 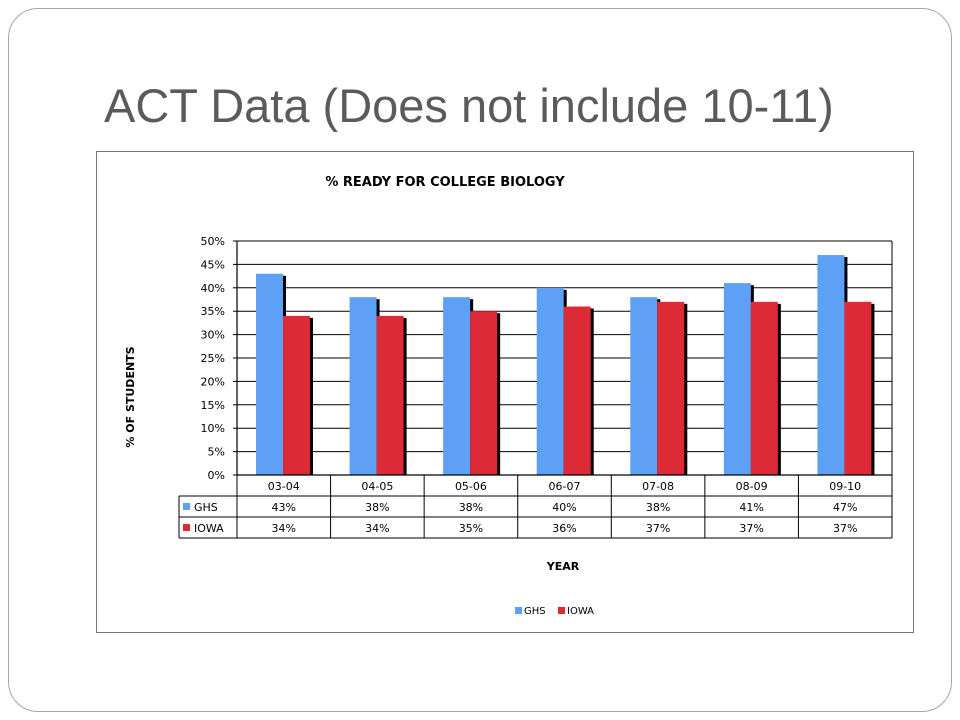 What do you see at coordinates (209, 528) in the screenshot?
I see `table-series-label: IOWA` at bounding box center [209, 528].